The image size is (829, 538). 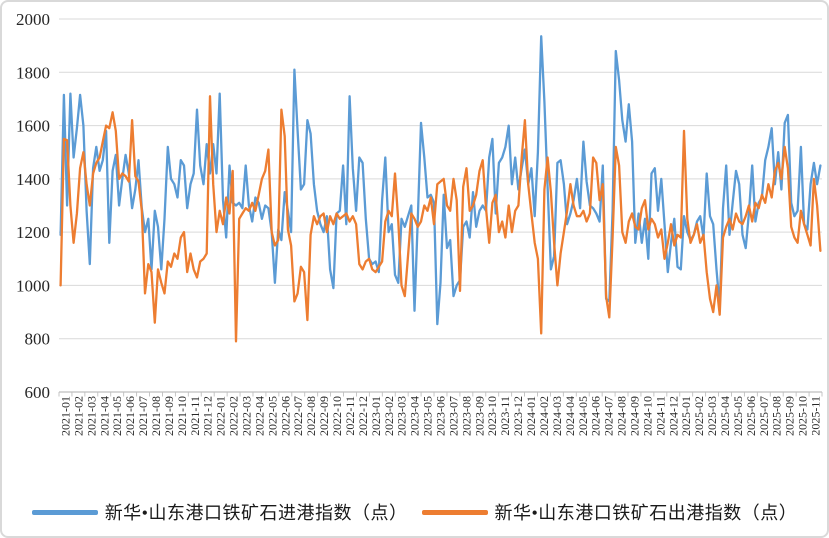 What do you see at coordinates (234, 416) in the screenshot?
I see `x-tick-label: 2022-02` at bounding box center [234, 416].